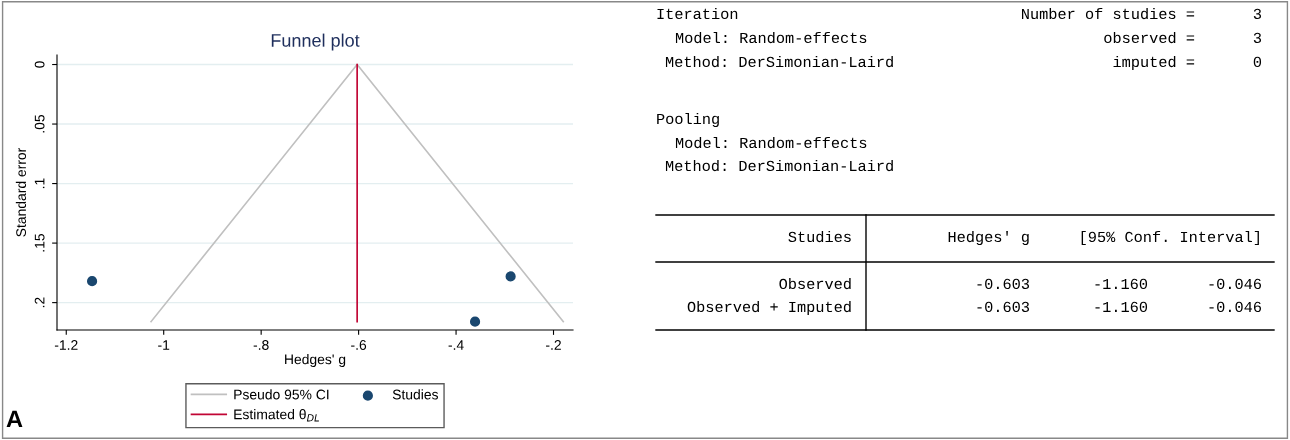 The image size is (1290, 440). I want to click on text: Pooling, so click(688, 120).